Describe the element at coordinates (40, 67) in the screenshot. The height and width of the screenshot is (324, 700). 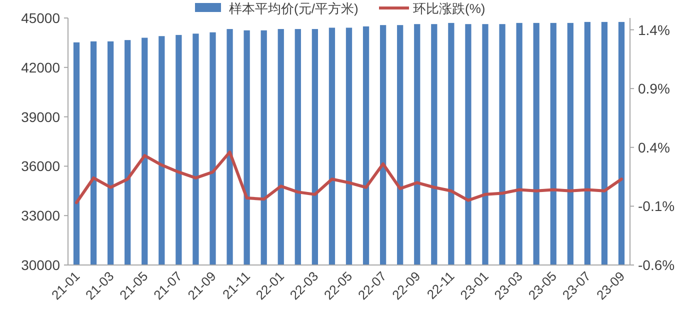
I see `y-tick-label: 42000` at that location.